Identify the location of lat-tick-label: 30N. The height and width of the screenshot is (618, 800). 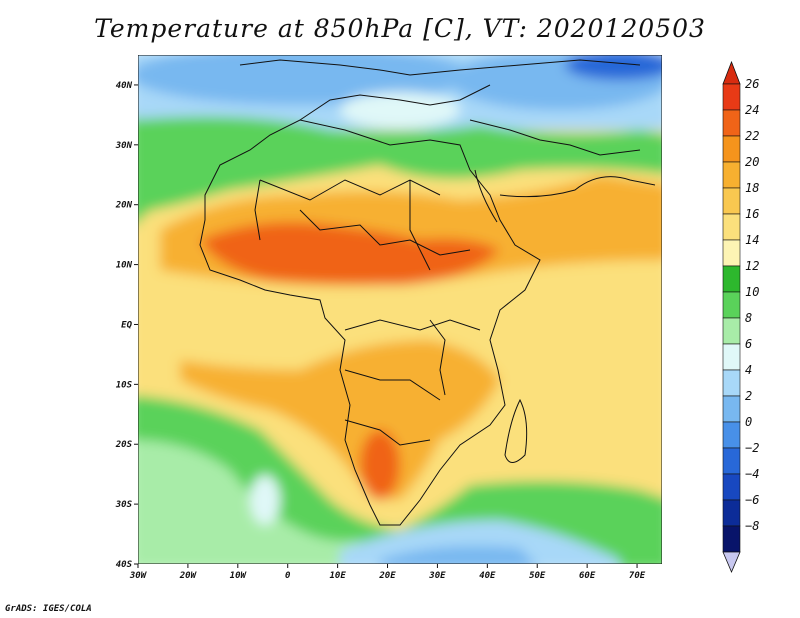
(124, 146).